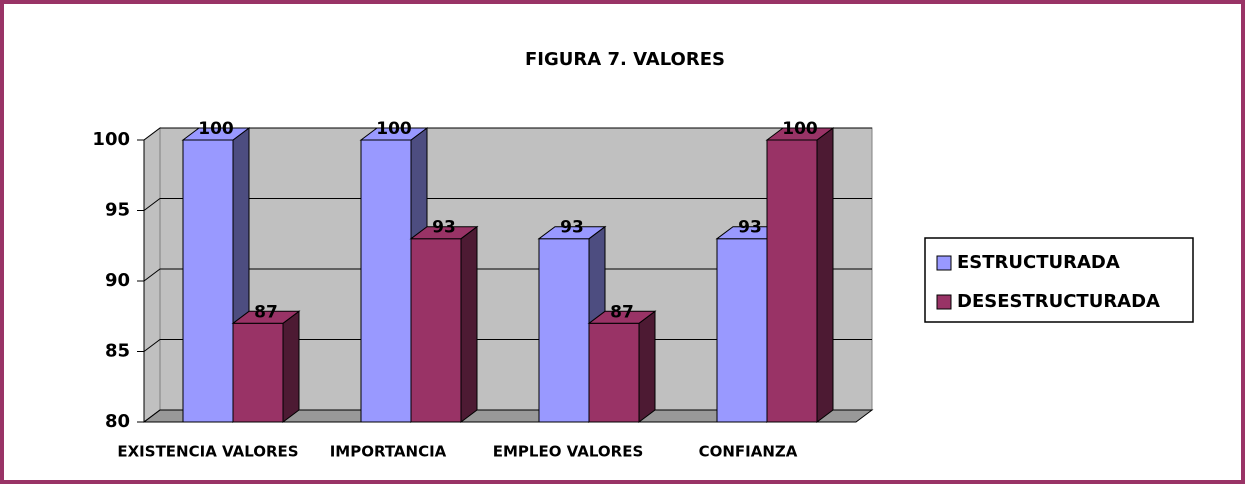 This screenshot has width=1245, height=488. Describe the element at coordinates (1038, 262) in the screenshot. I see `legend-label: ESTRUCTURADA` at that location.